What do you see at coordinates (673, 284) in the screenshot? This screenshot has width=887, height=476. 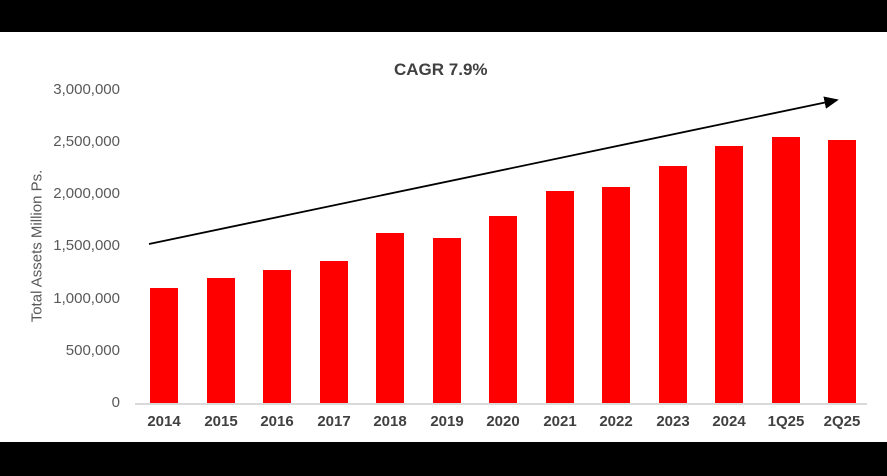 I see `bar-2023` at bounding box center [673, 284].